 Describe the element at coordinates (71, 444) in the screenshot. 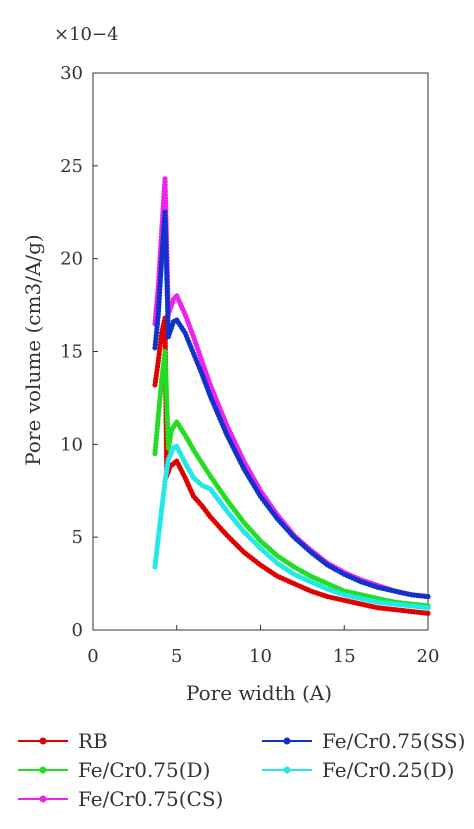

I see `y-tick-label: 10` at that location.